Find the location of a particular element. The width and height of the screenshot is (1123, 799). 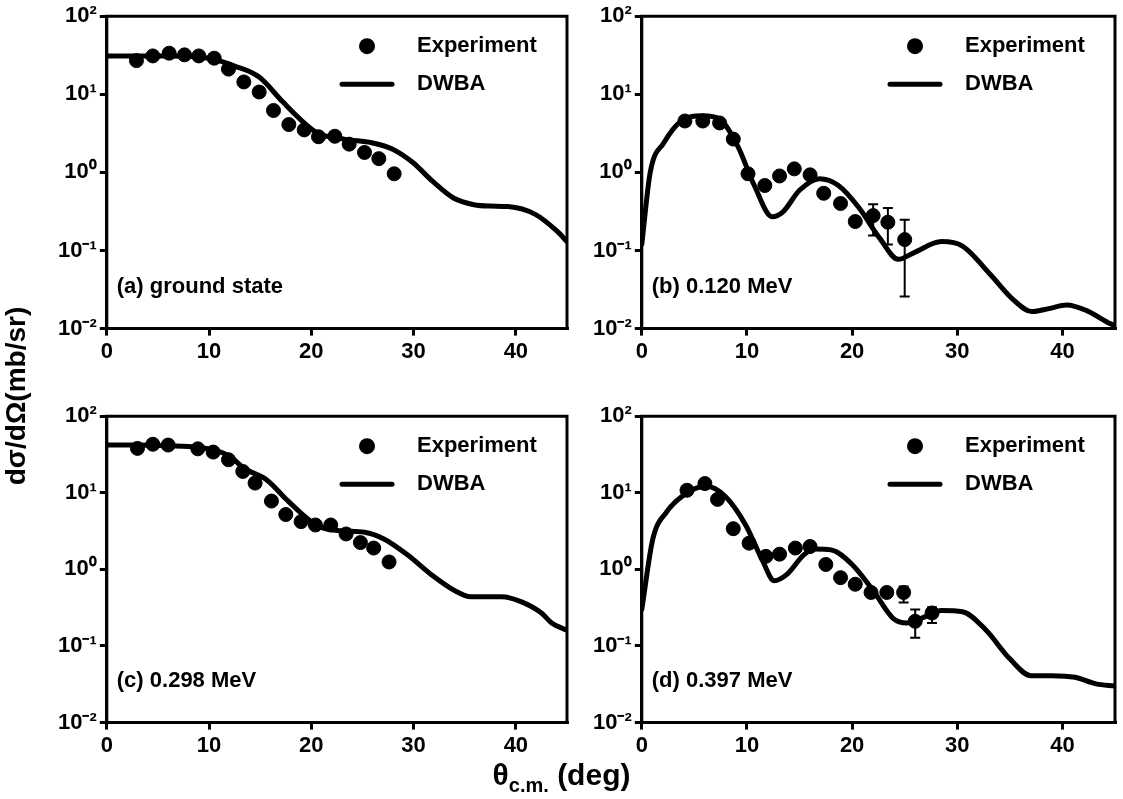

x-axis-title: θ$_{c.m.}$ (deg) is located at coordinates (561, 777).